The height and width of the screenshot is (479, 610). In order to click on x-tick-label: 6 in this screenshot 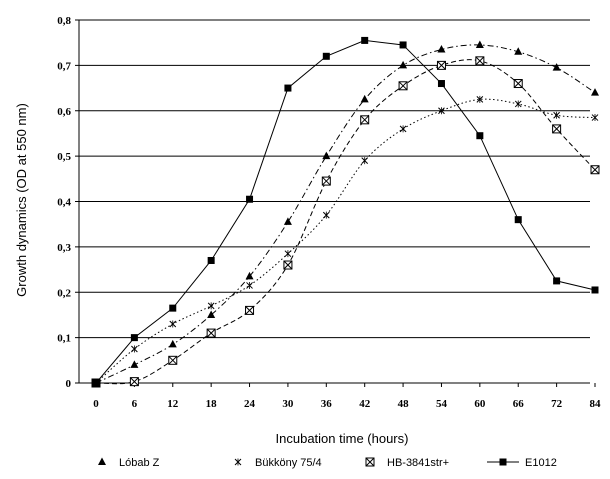, I will do `click(135, 404)`.